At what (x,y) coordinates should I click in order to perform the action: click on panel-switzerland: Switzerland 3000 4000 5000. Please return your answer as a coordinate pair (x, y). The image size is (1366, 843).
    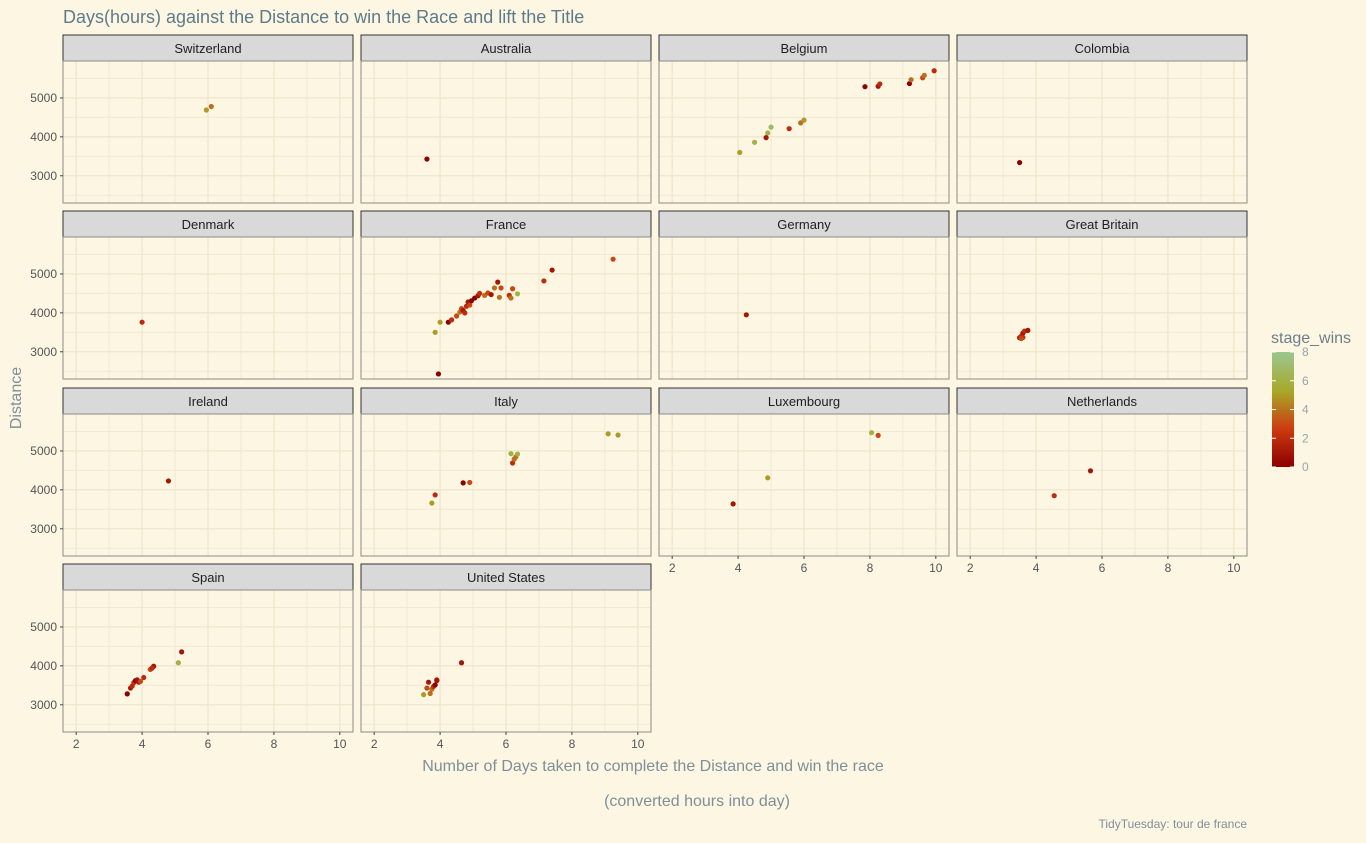
    Looking at the image, I should click on (192, 119).